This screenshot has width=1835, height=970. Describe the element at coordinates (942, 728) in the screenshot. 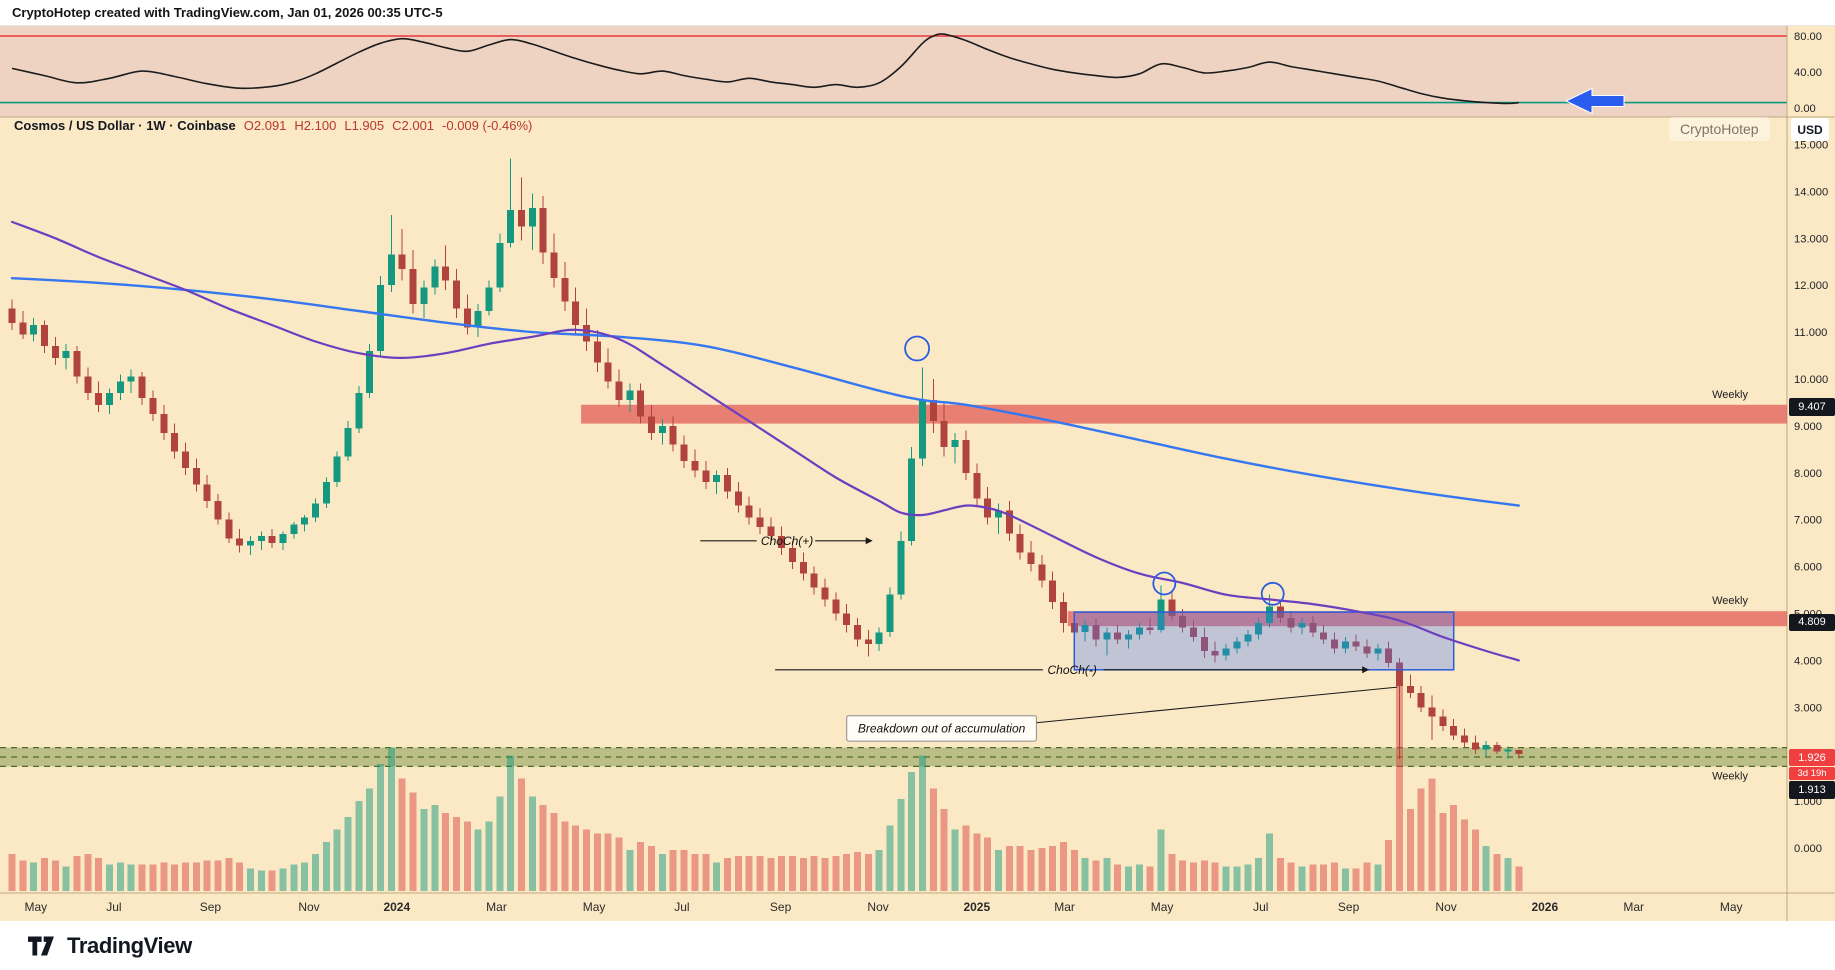

I see `breakdown-label: Breakdown out of accumulation` at that location.